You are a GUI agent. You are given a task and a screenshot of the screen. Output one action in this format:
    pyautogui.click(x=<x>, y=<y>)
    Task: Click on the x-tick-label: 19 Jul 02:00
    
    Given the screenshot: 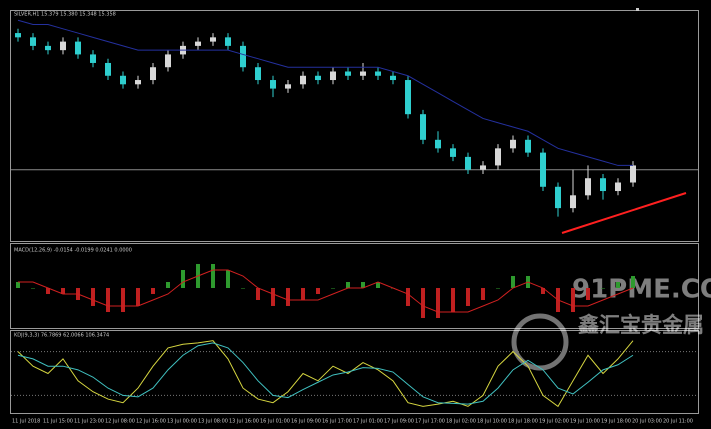 What is the action you would take?
    pyautogui.click(x=554, y=422)
    